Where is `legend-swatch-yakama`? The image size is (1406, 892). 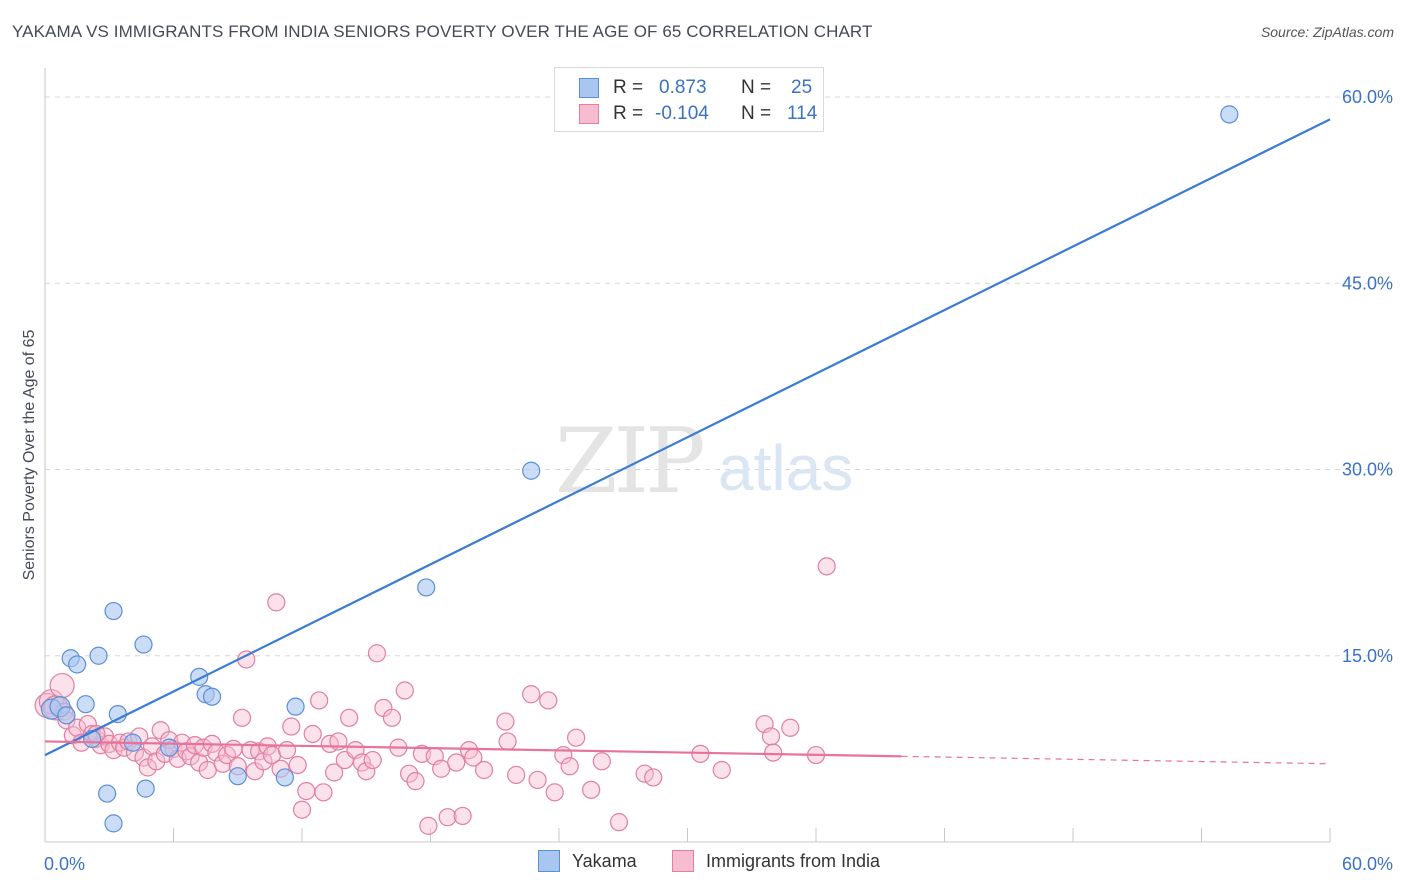
legend-swatch-yakama is located at coordinates (589, 88).